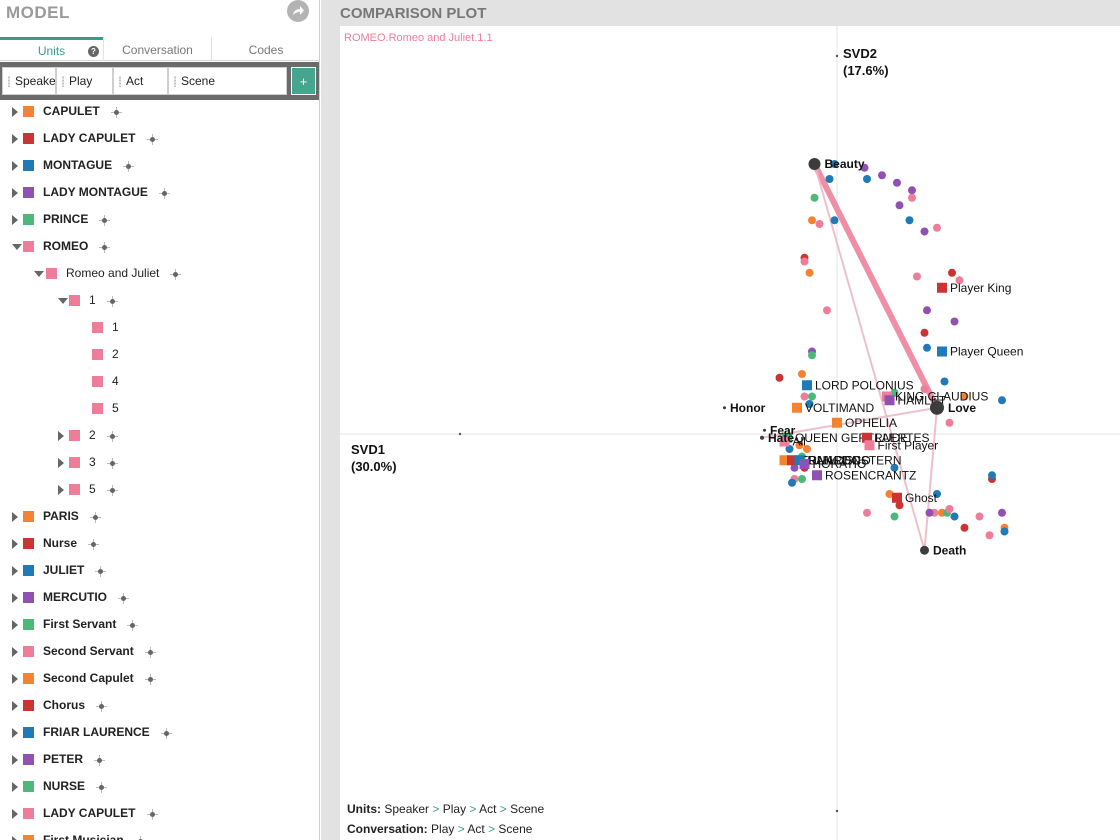  Describe the element at coordinates (159, 111) in the screenshot. I see `tree-item-capulet: CAPULET` at that location.